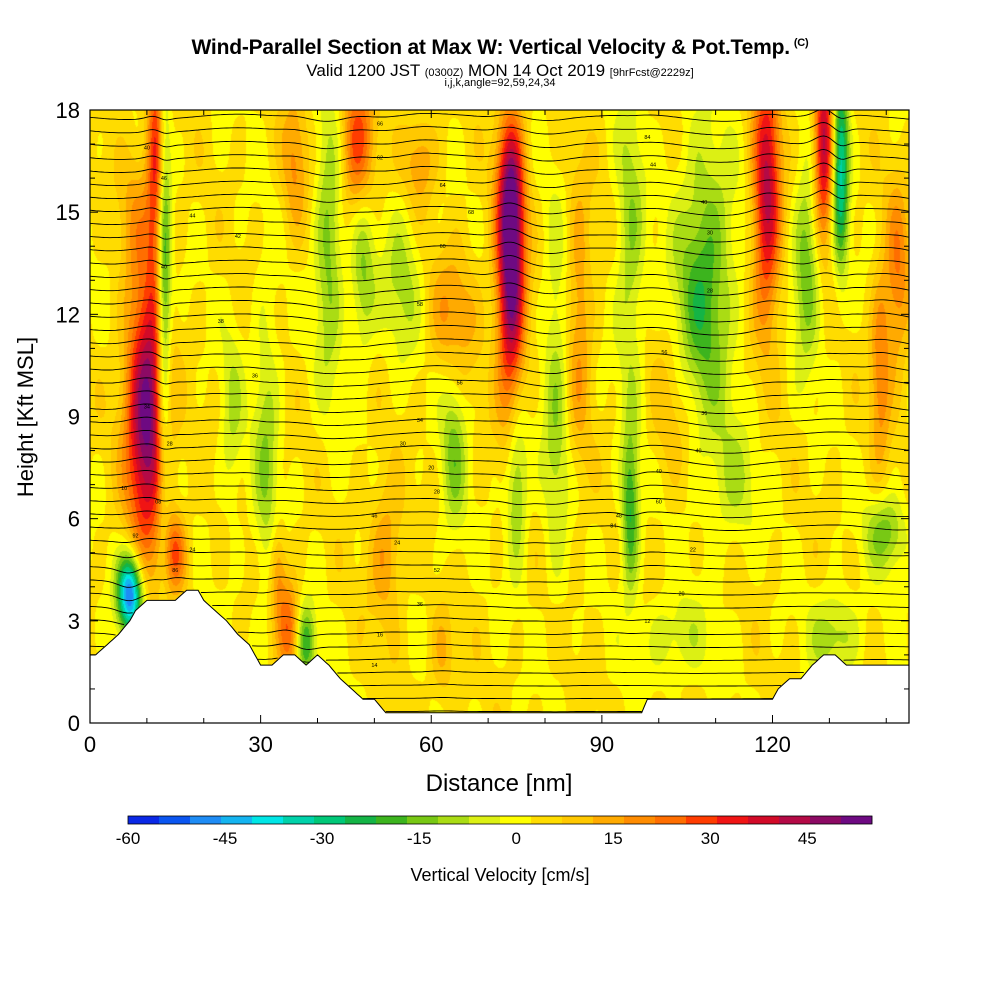 The height and width of the screenshot is (1000, 1000). Describe the element at coordinates (128, 838) in the screenshot. I see `colorbar-tick-label: -60` at that location.